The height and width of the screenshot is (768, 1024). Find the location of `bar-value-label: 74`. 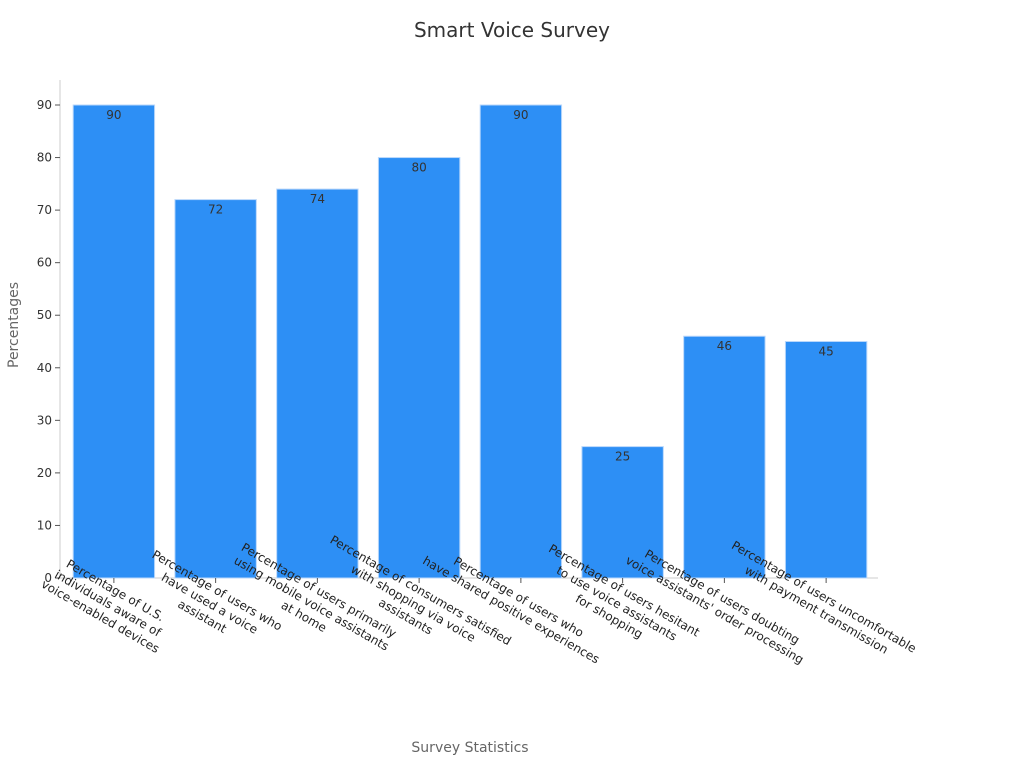

bar-value-label: 74 is located at coordinates (317, 199).